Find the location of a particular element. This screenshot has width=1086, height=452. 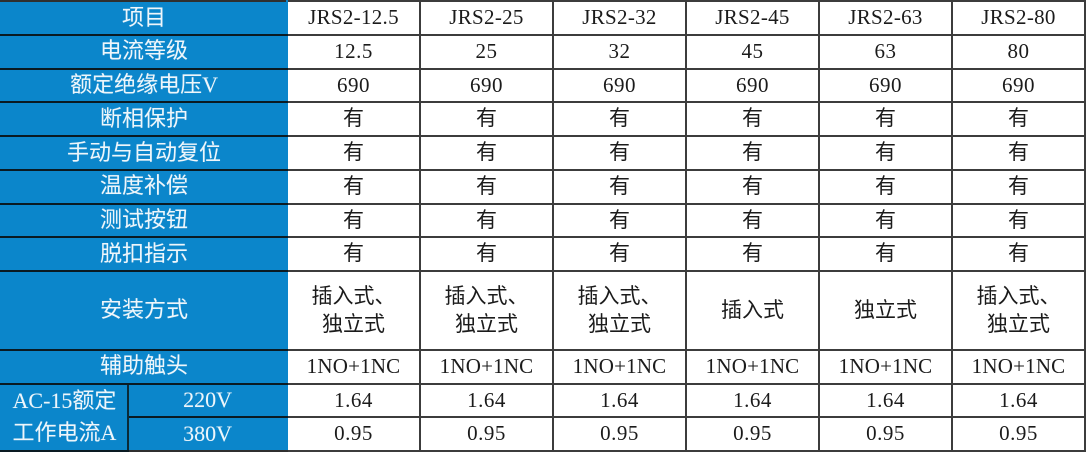

row-label-temperature-compensation: 温度补偿 is located at coordinates (144, 186).